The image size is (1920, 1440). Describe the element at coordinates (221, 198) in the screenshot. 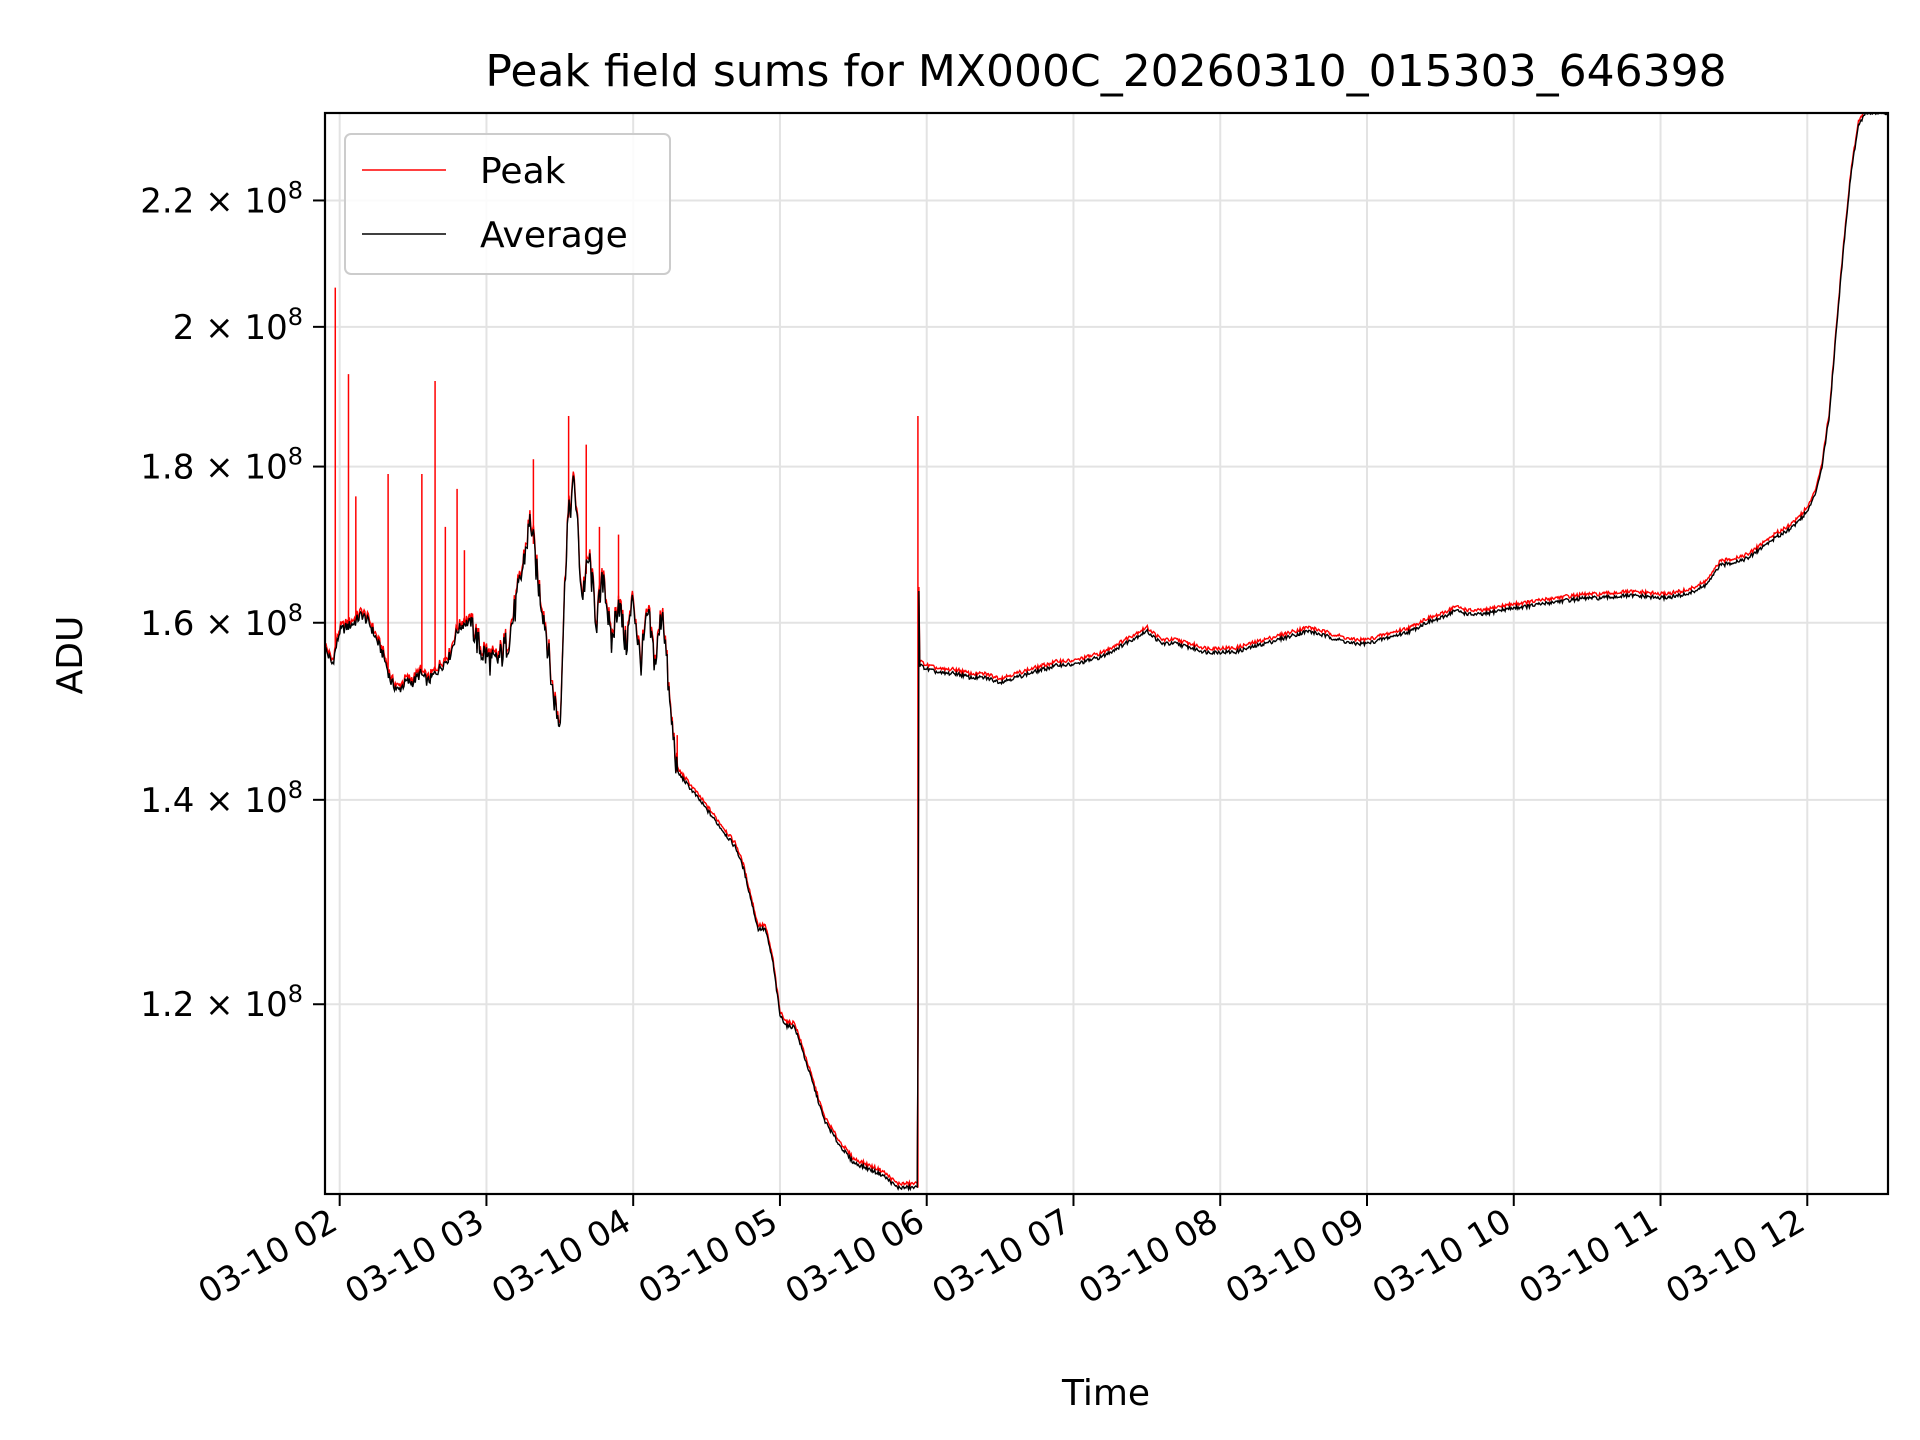

I see `y-tick-label: 2.2 × 108` at that location.